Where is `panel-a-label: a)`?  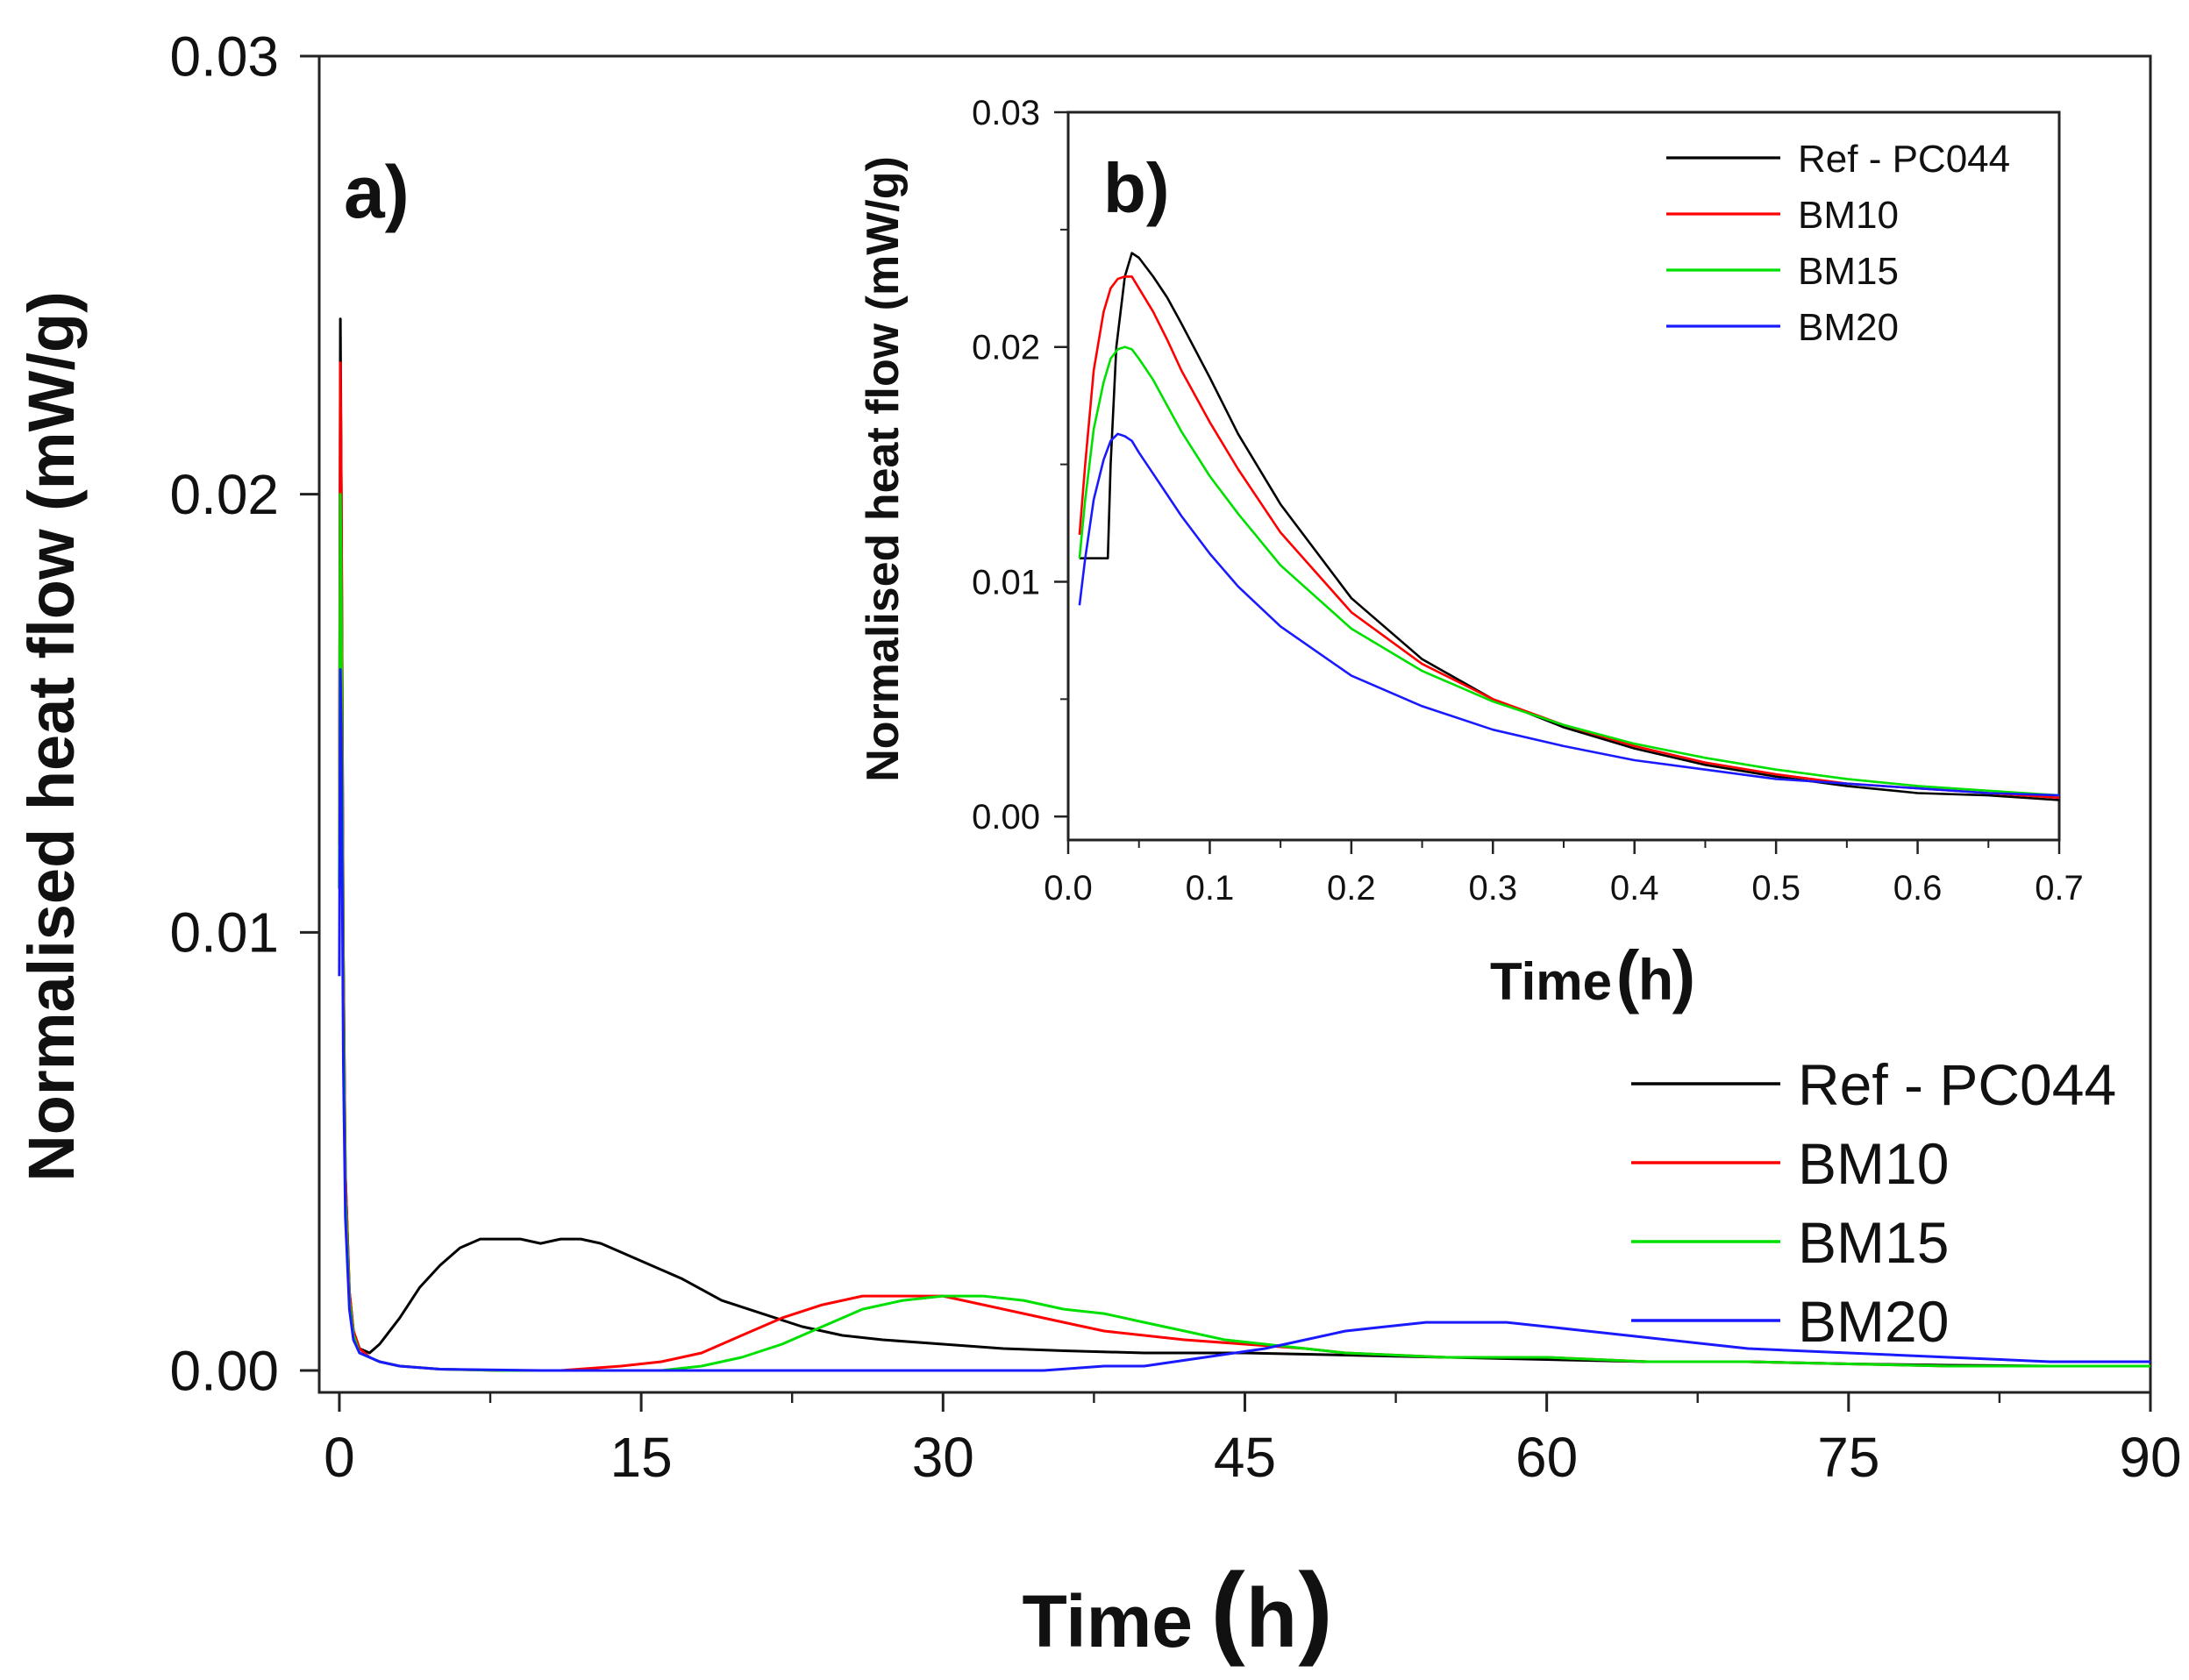 panel-a-label: a) is located at coordinates (377, 192).